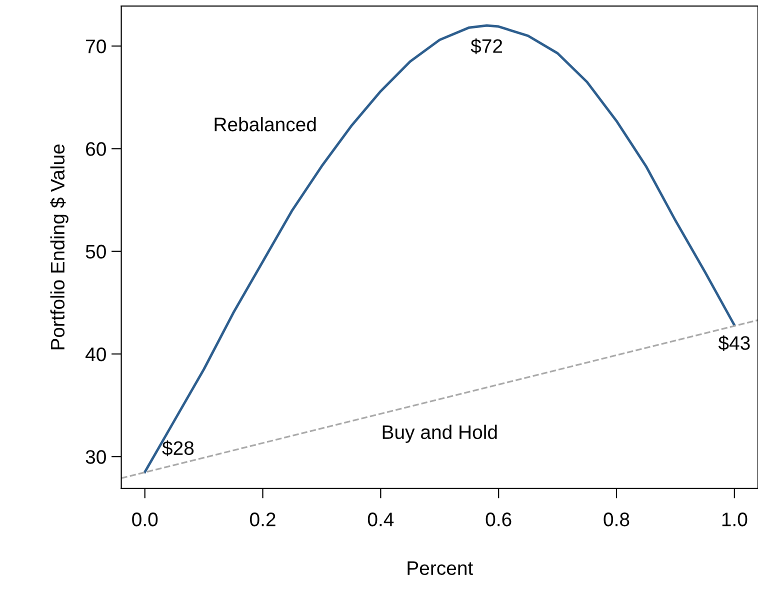 The height and width of the screenshot is (603, 758). I want to click on annotation: $72, so click(486, 46).